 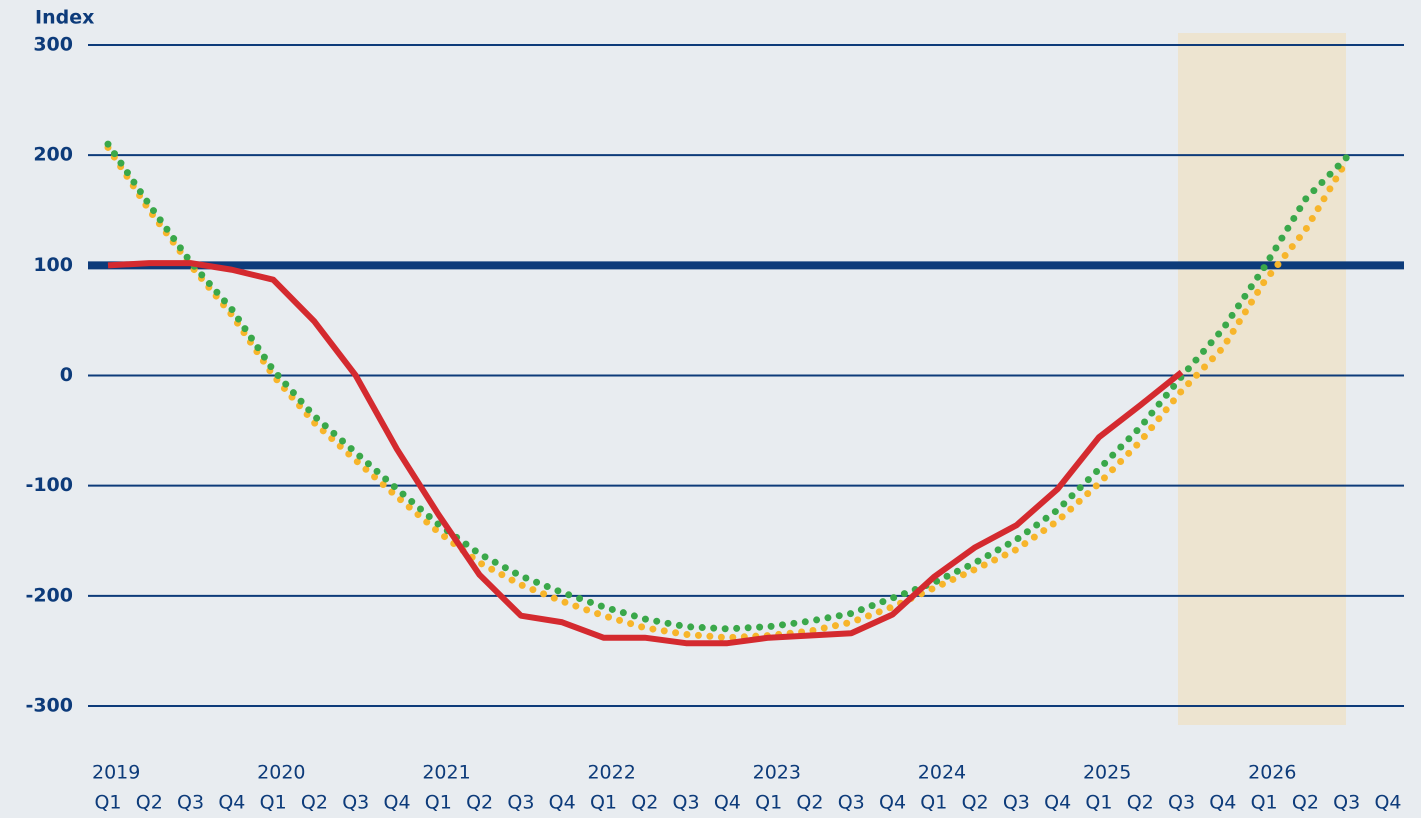 I want to click on x-group-label: 2026, so click(x=1272, y=773).